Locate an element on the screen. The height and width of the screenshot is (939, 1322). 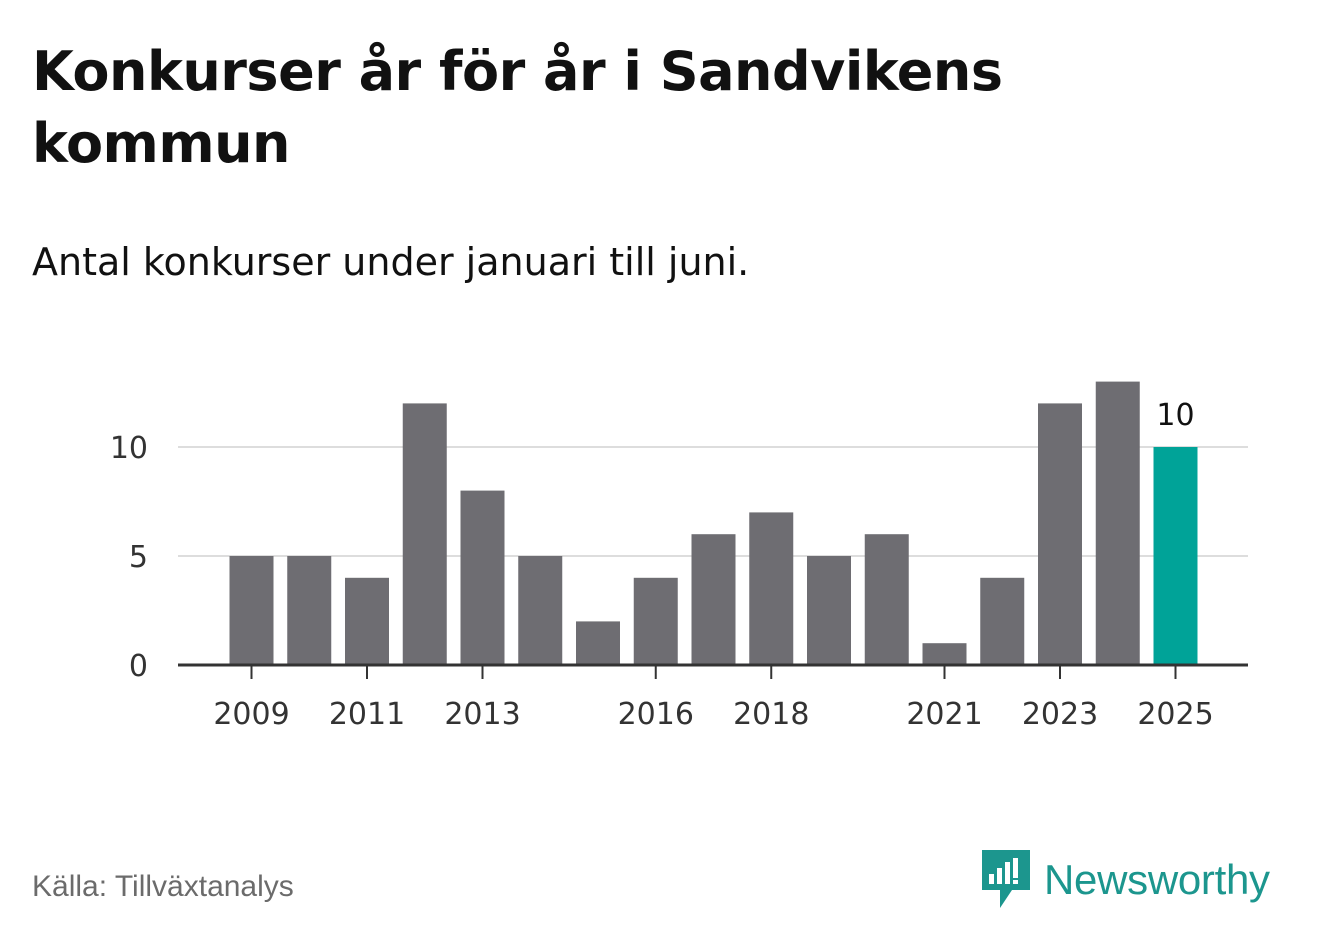
chart-subtitle: Antal konkurser under januari till juni. is located at coordinates (391, 262).